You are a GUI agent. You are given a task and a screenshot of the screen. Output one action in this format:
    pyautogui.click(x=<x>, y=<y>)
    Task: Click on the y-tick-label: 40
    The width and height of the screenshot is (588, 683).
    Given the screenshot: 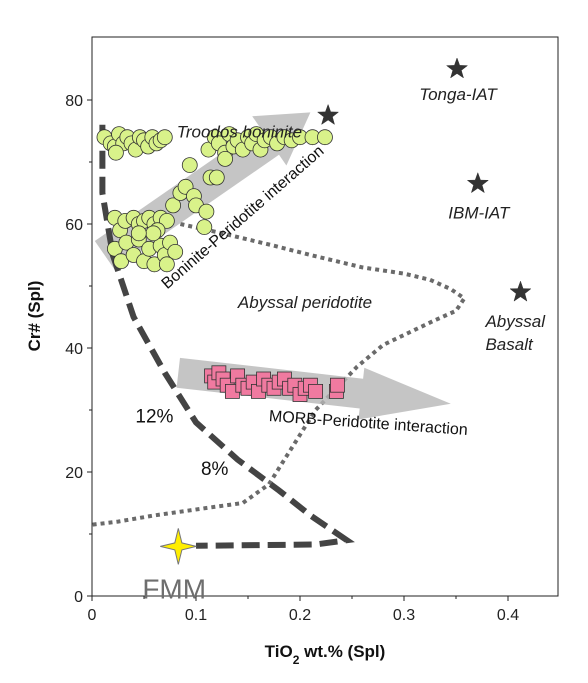 What is the action you would take?
    pyautogui.click(x=74, y=349)
    